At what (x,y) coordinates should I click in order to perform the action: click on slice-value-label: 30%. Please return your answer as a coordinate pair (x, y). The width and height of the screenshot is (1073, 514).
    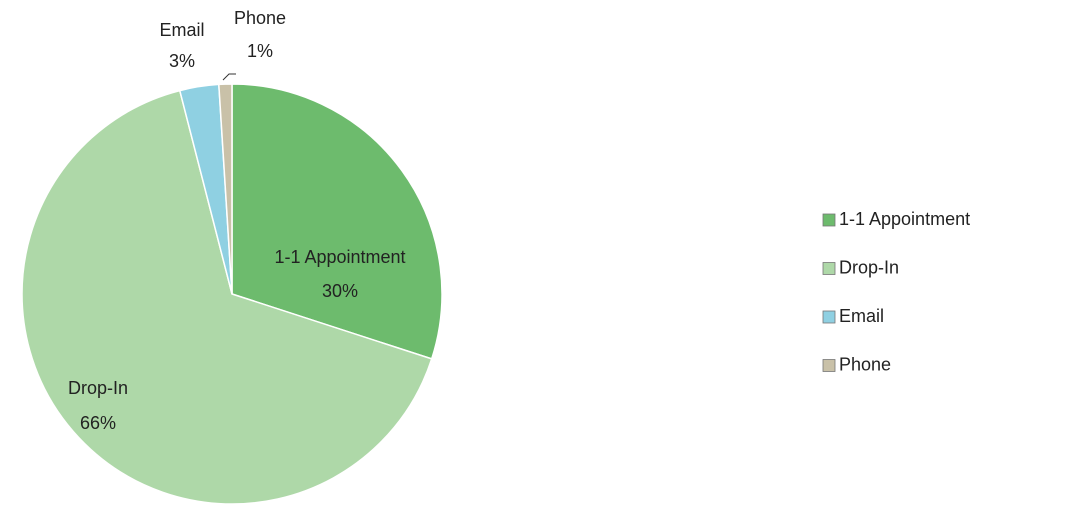
    Looking at the image, I should click on (340, 291).